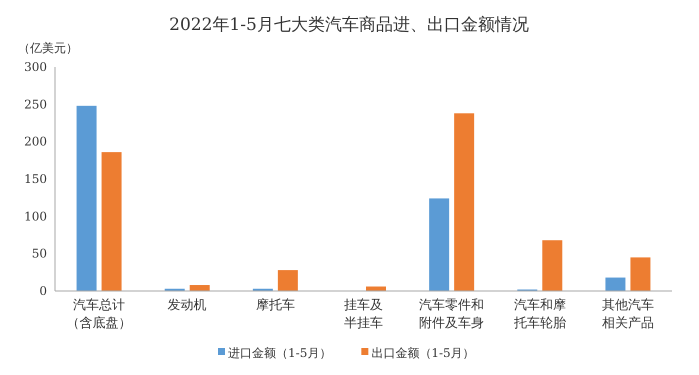 This screenshot has width=699, height=375. Describe the element at coordinates (452, 315) in the screenshot. I see `x-tick-label: 汽车零件和附件及车身` at that location.